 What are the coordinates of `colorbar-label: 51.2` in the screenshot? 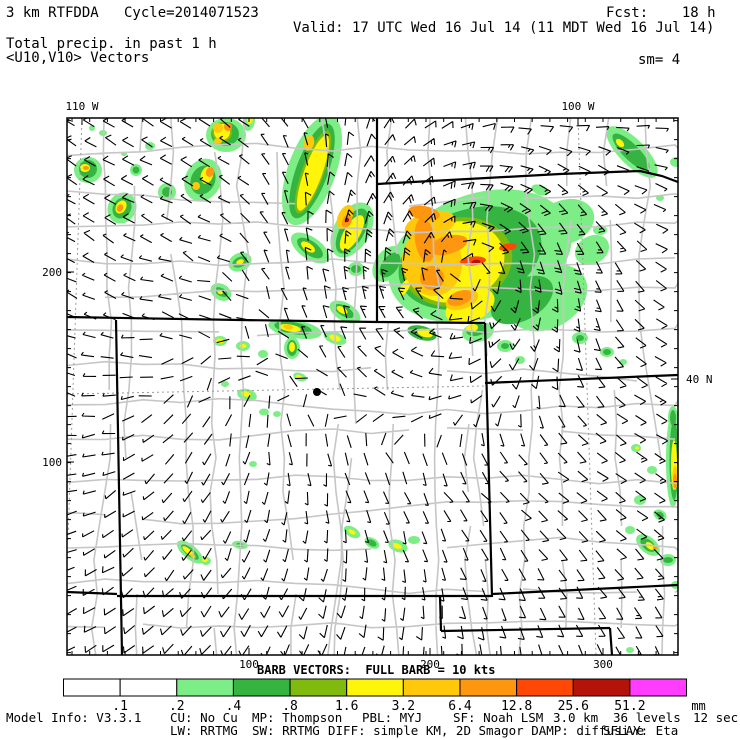 It's located at (629, 706).